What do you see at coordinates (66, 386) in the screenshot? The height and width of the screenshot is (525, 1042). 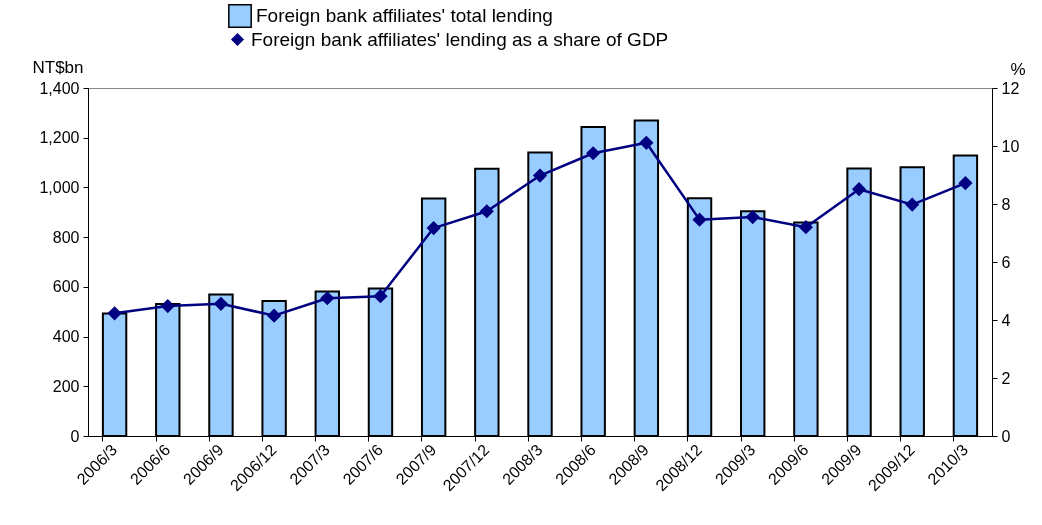 I see `y-tick-label: 200` at bounding box center [66, 386].